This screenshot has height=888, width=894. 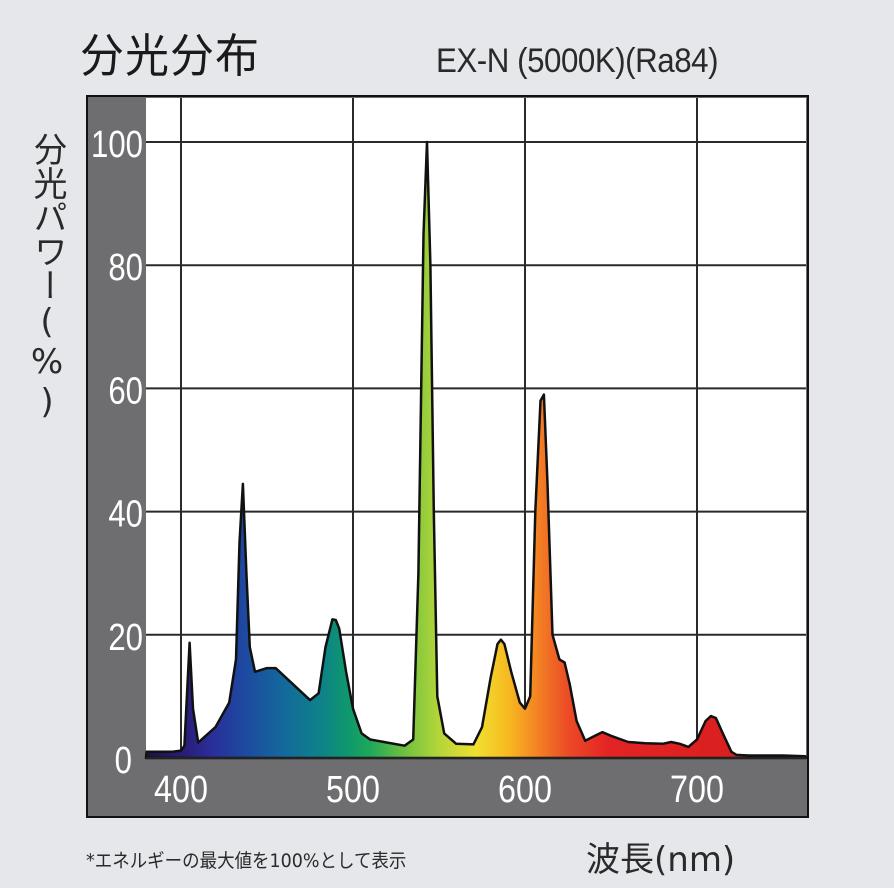 I want to click on x-tick-labels: 400 500 600 700, so click(x=439, y=790).